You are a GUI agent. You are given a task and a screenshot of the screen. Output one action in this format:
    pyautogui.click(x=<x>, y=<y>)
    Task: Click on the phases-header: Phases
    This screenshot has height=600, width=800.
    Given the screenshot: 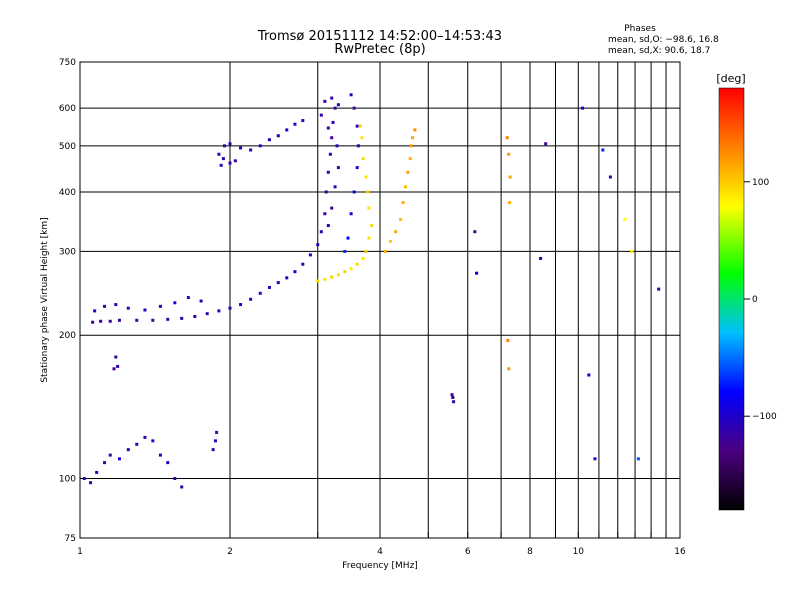 What is the action you would take?
    pyautogui.click(x=640, y=29)
    